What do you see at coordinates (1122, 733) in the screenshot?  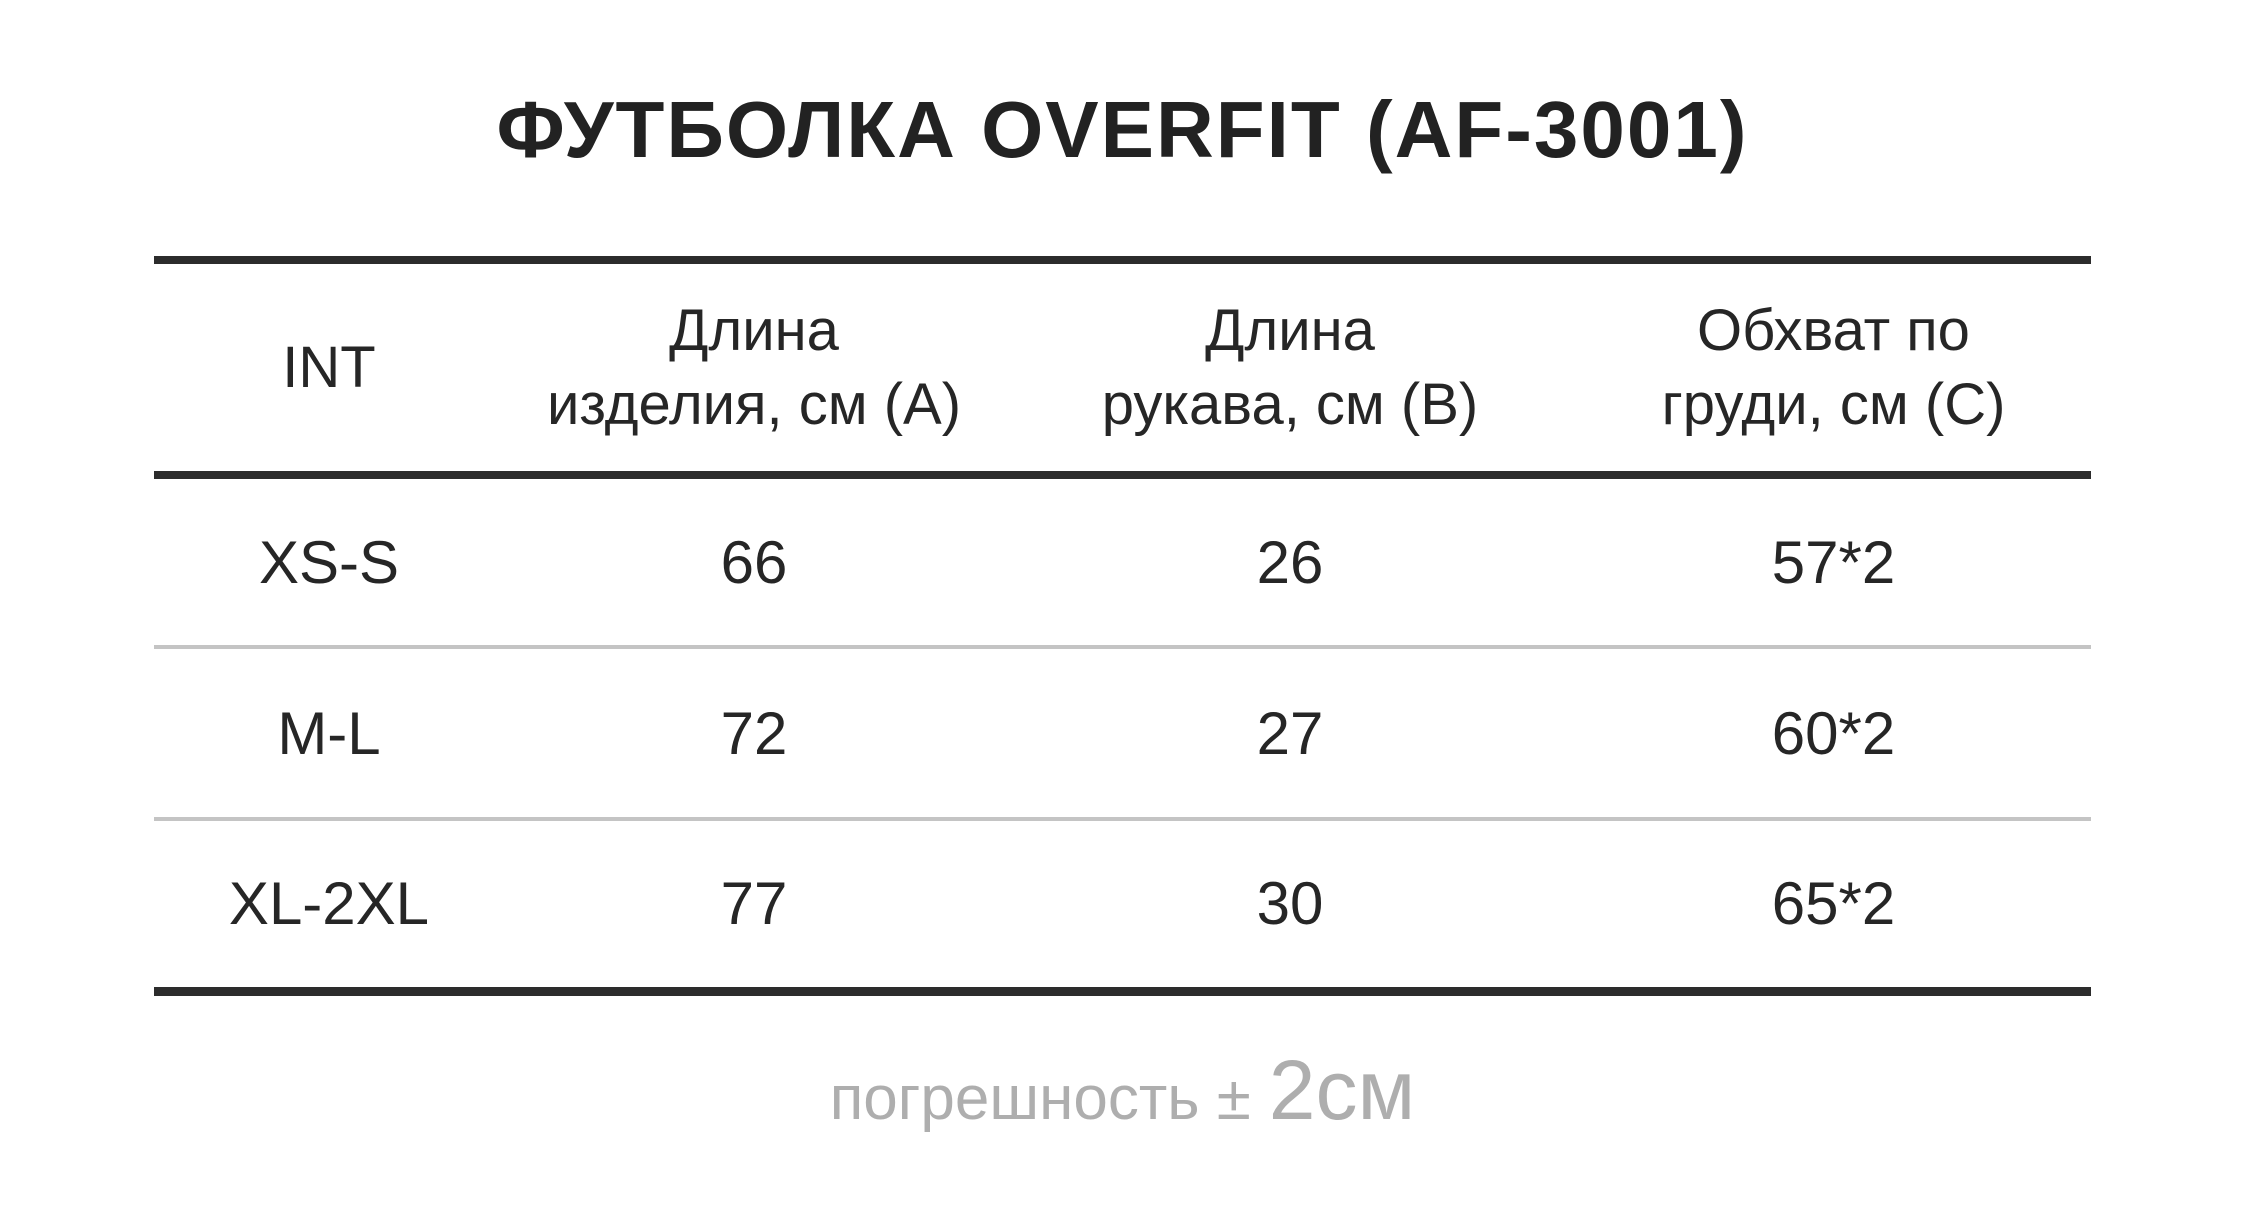 I see `table-row: M-L 72 27 60*2` at bounding box center [1122, 733].